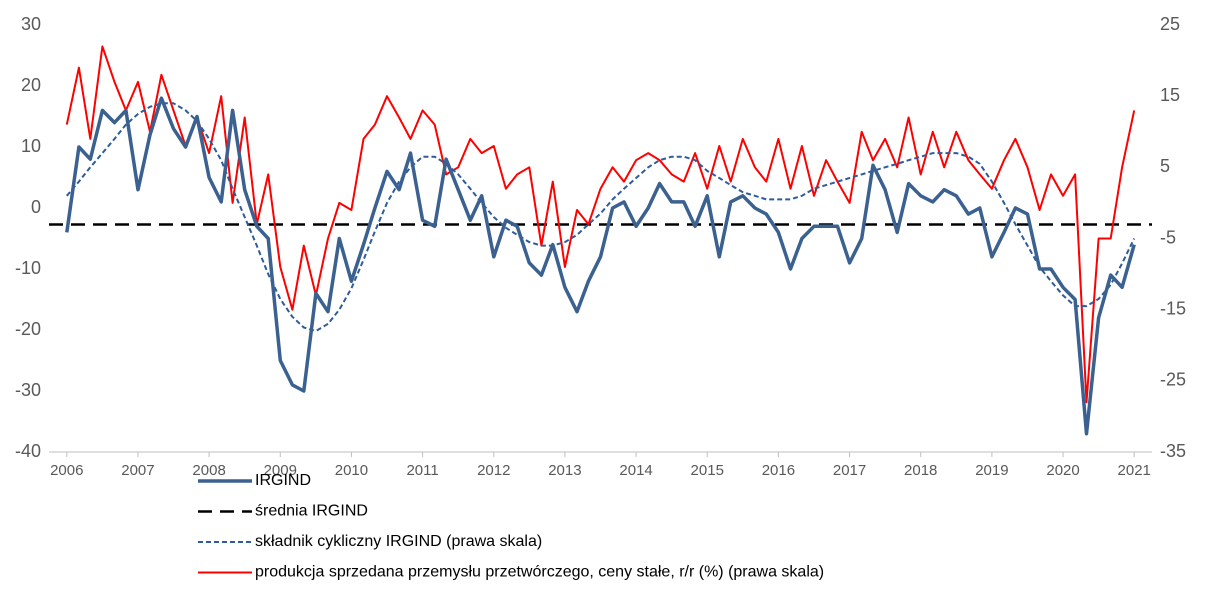 The image size is (1207, 614). I want to click on y-tick-label: -40, so click(28, 451).